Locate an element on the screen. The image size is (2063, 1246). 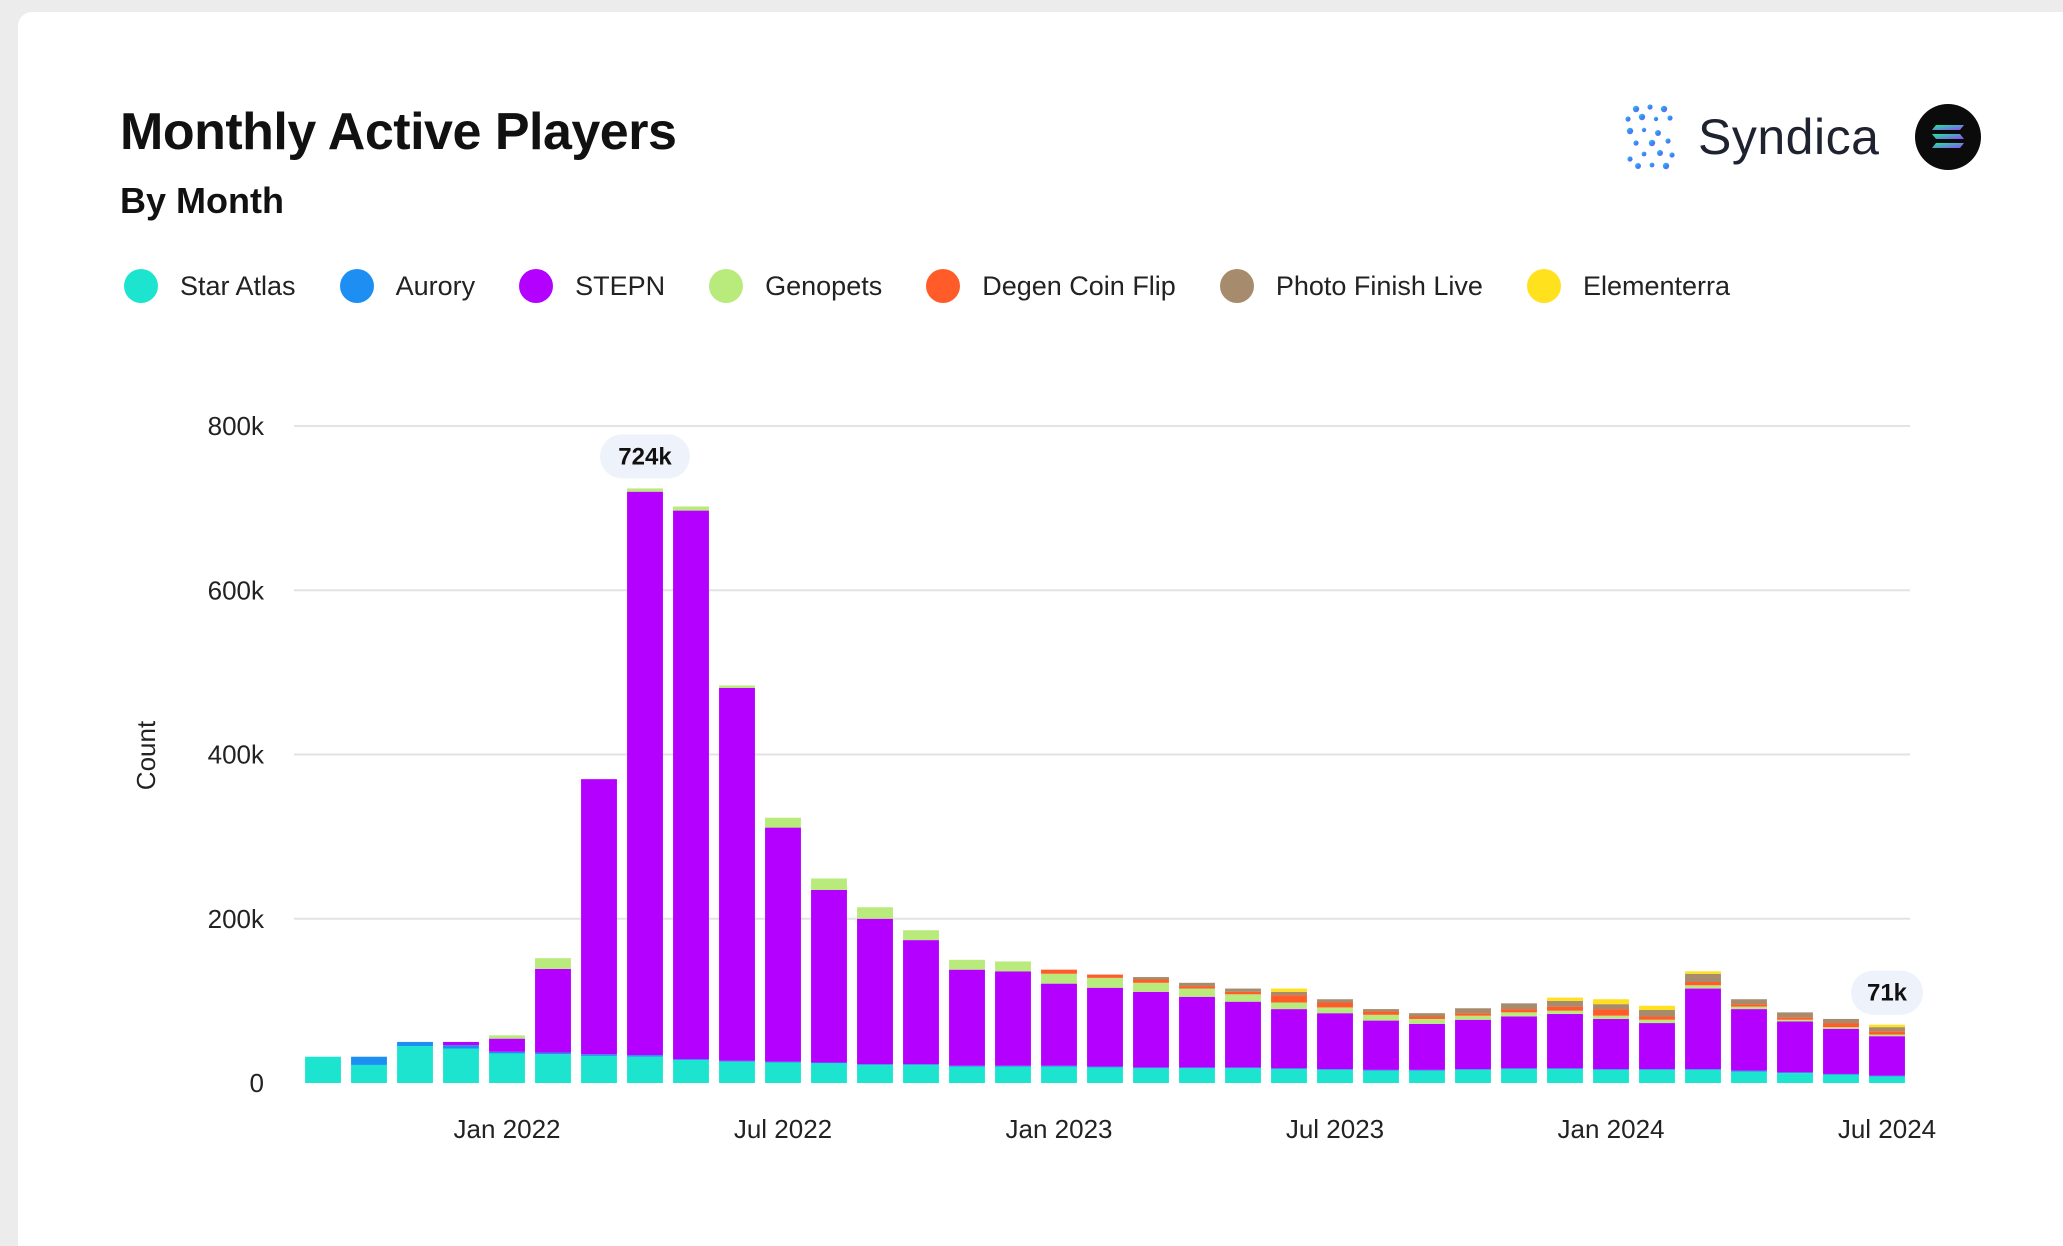
x-tick-label: Jan 2023 is located at coordinates (1059, 1129).